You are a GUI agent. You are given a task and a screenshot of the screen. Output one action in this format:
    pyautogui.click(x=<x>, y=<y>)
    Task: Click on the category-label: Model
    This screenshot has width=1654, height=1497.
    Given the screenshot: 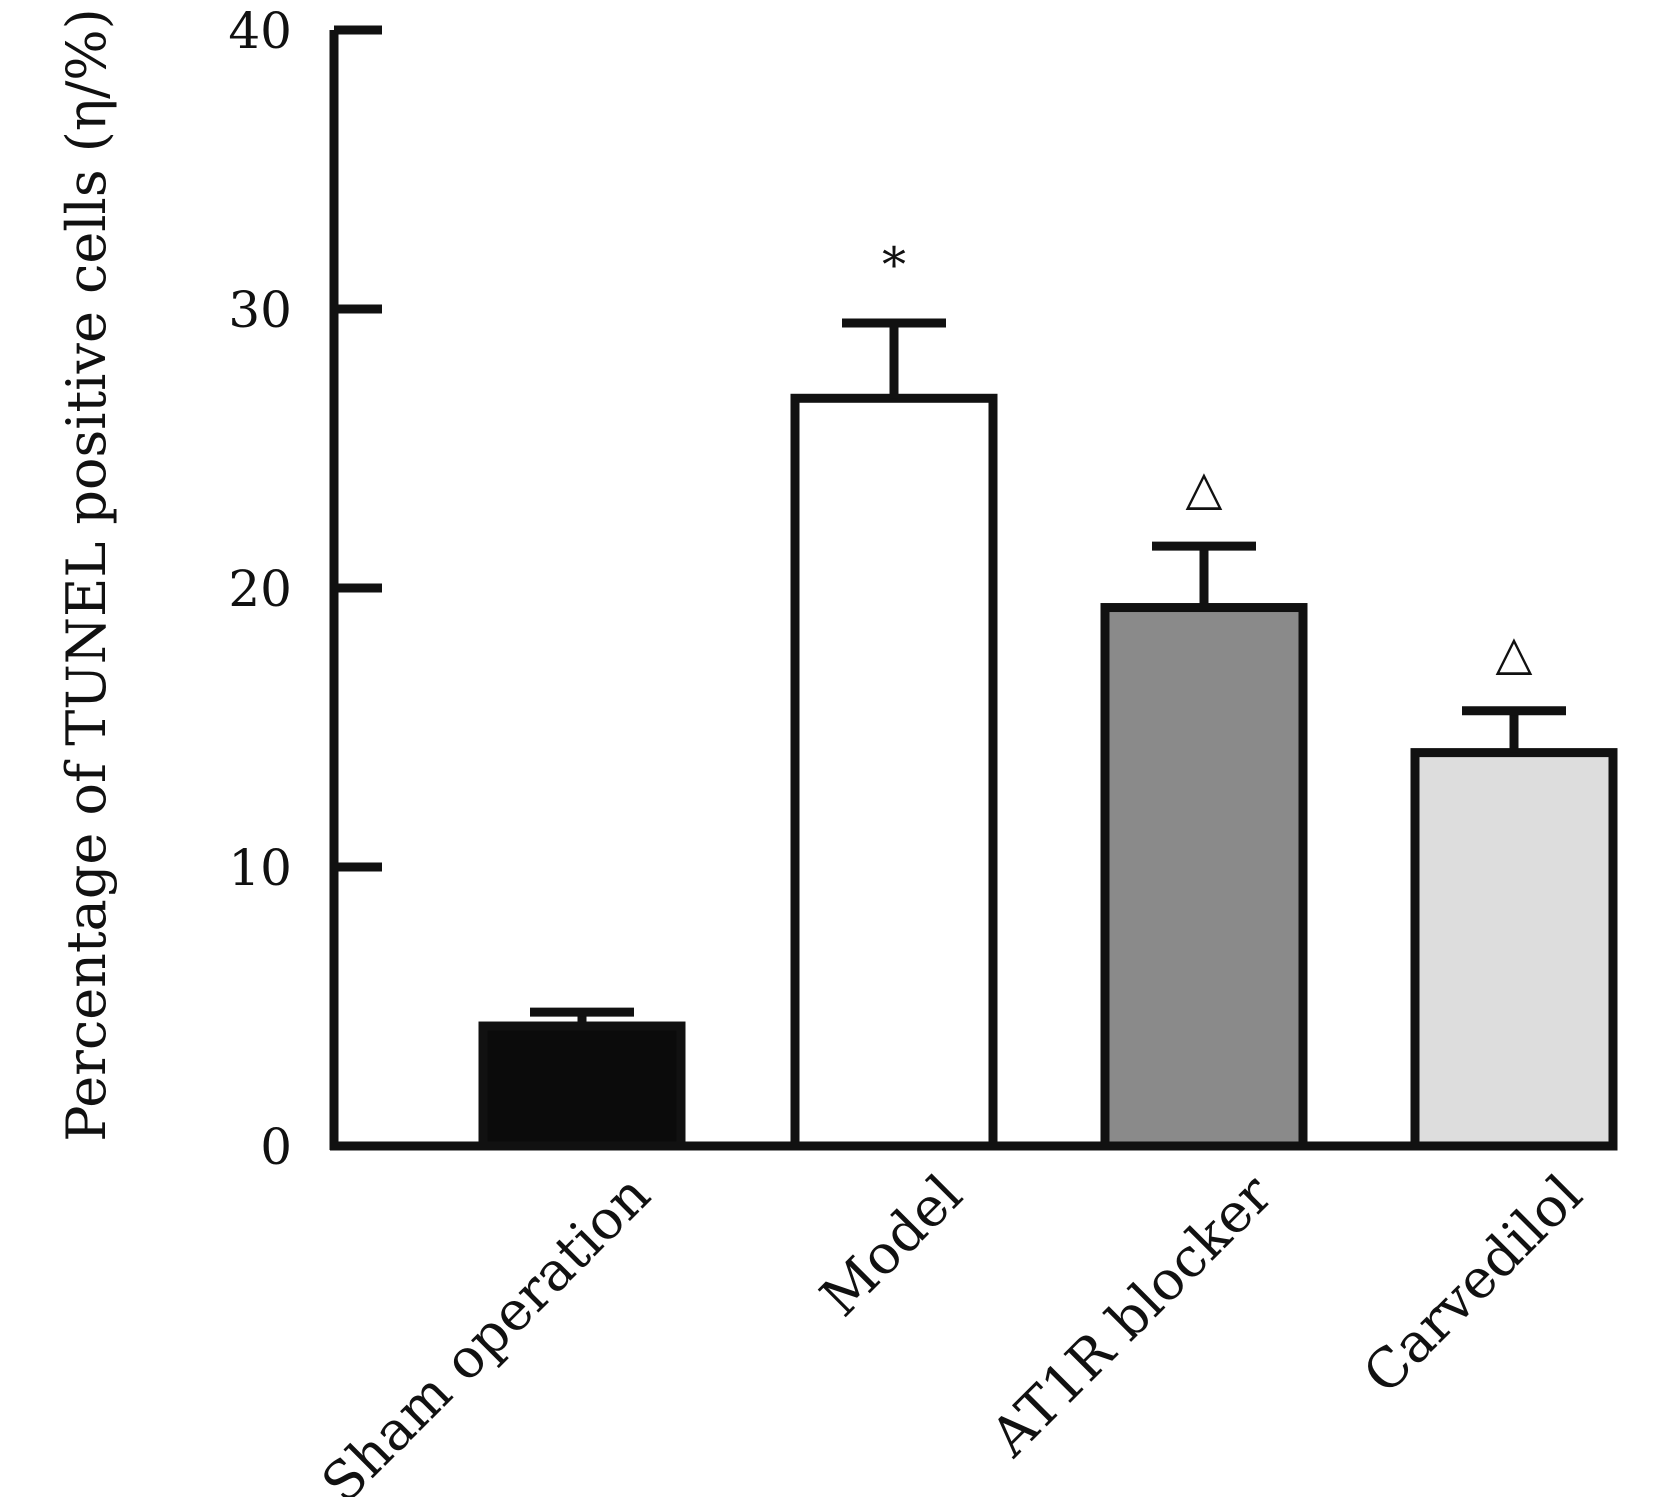 What is the action you would take?
    pyautogui.click(x=891, y=1246)
    